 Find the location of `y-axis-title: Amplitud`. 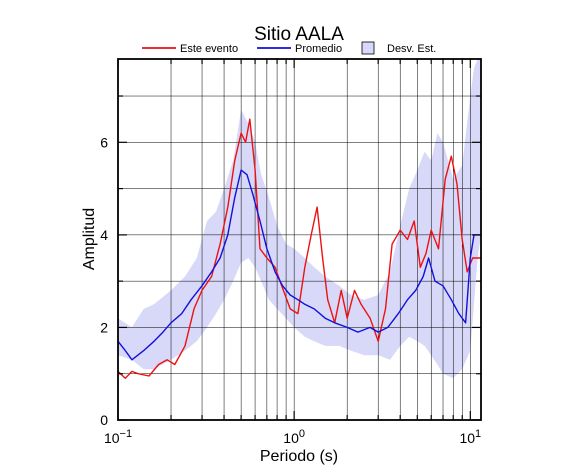

y-axis-title: Amplitud is located at coordinates (89, 239).